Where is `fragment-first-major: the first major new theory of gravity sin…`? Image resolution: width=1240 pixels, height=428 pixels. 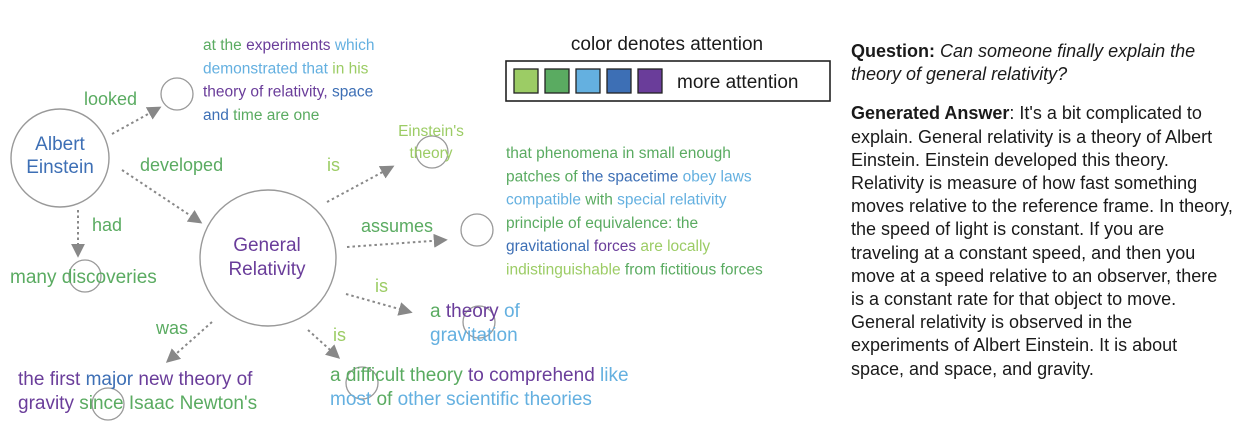
fragment-first-major: the first major new theory of gravity sin… is located at coordinates (137, 391).